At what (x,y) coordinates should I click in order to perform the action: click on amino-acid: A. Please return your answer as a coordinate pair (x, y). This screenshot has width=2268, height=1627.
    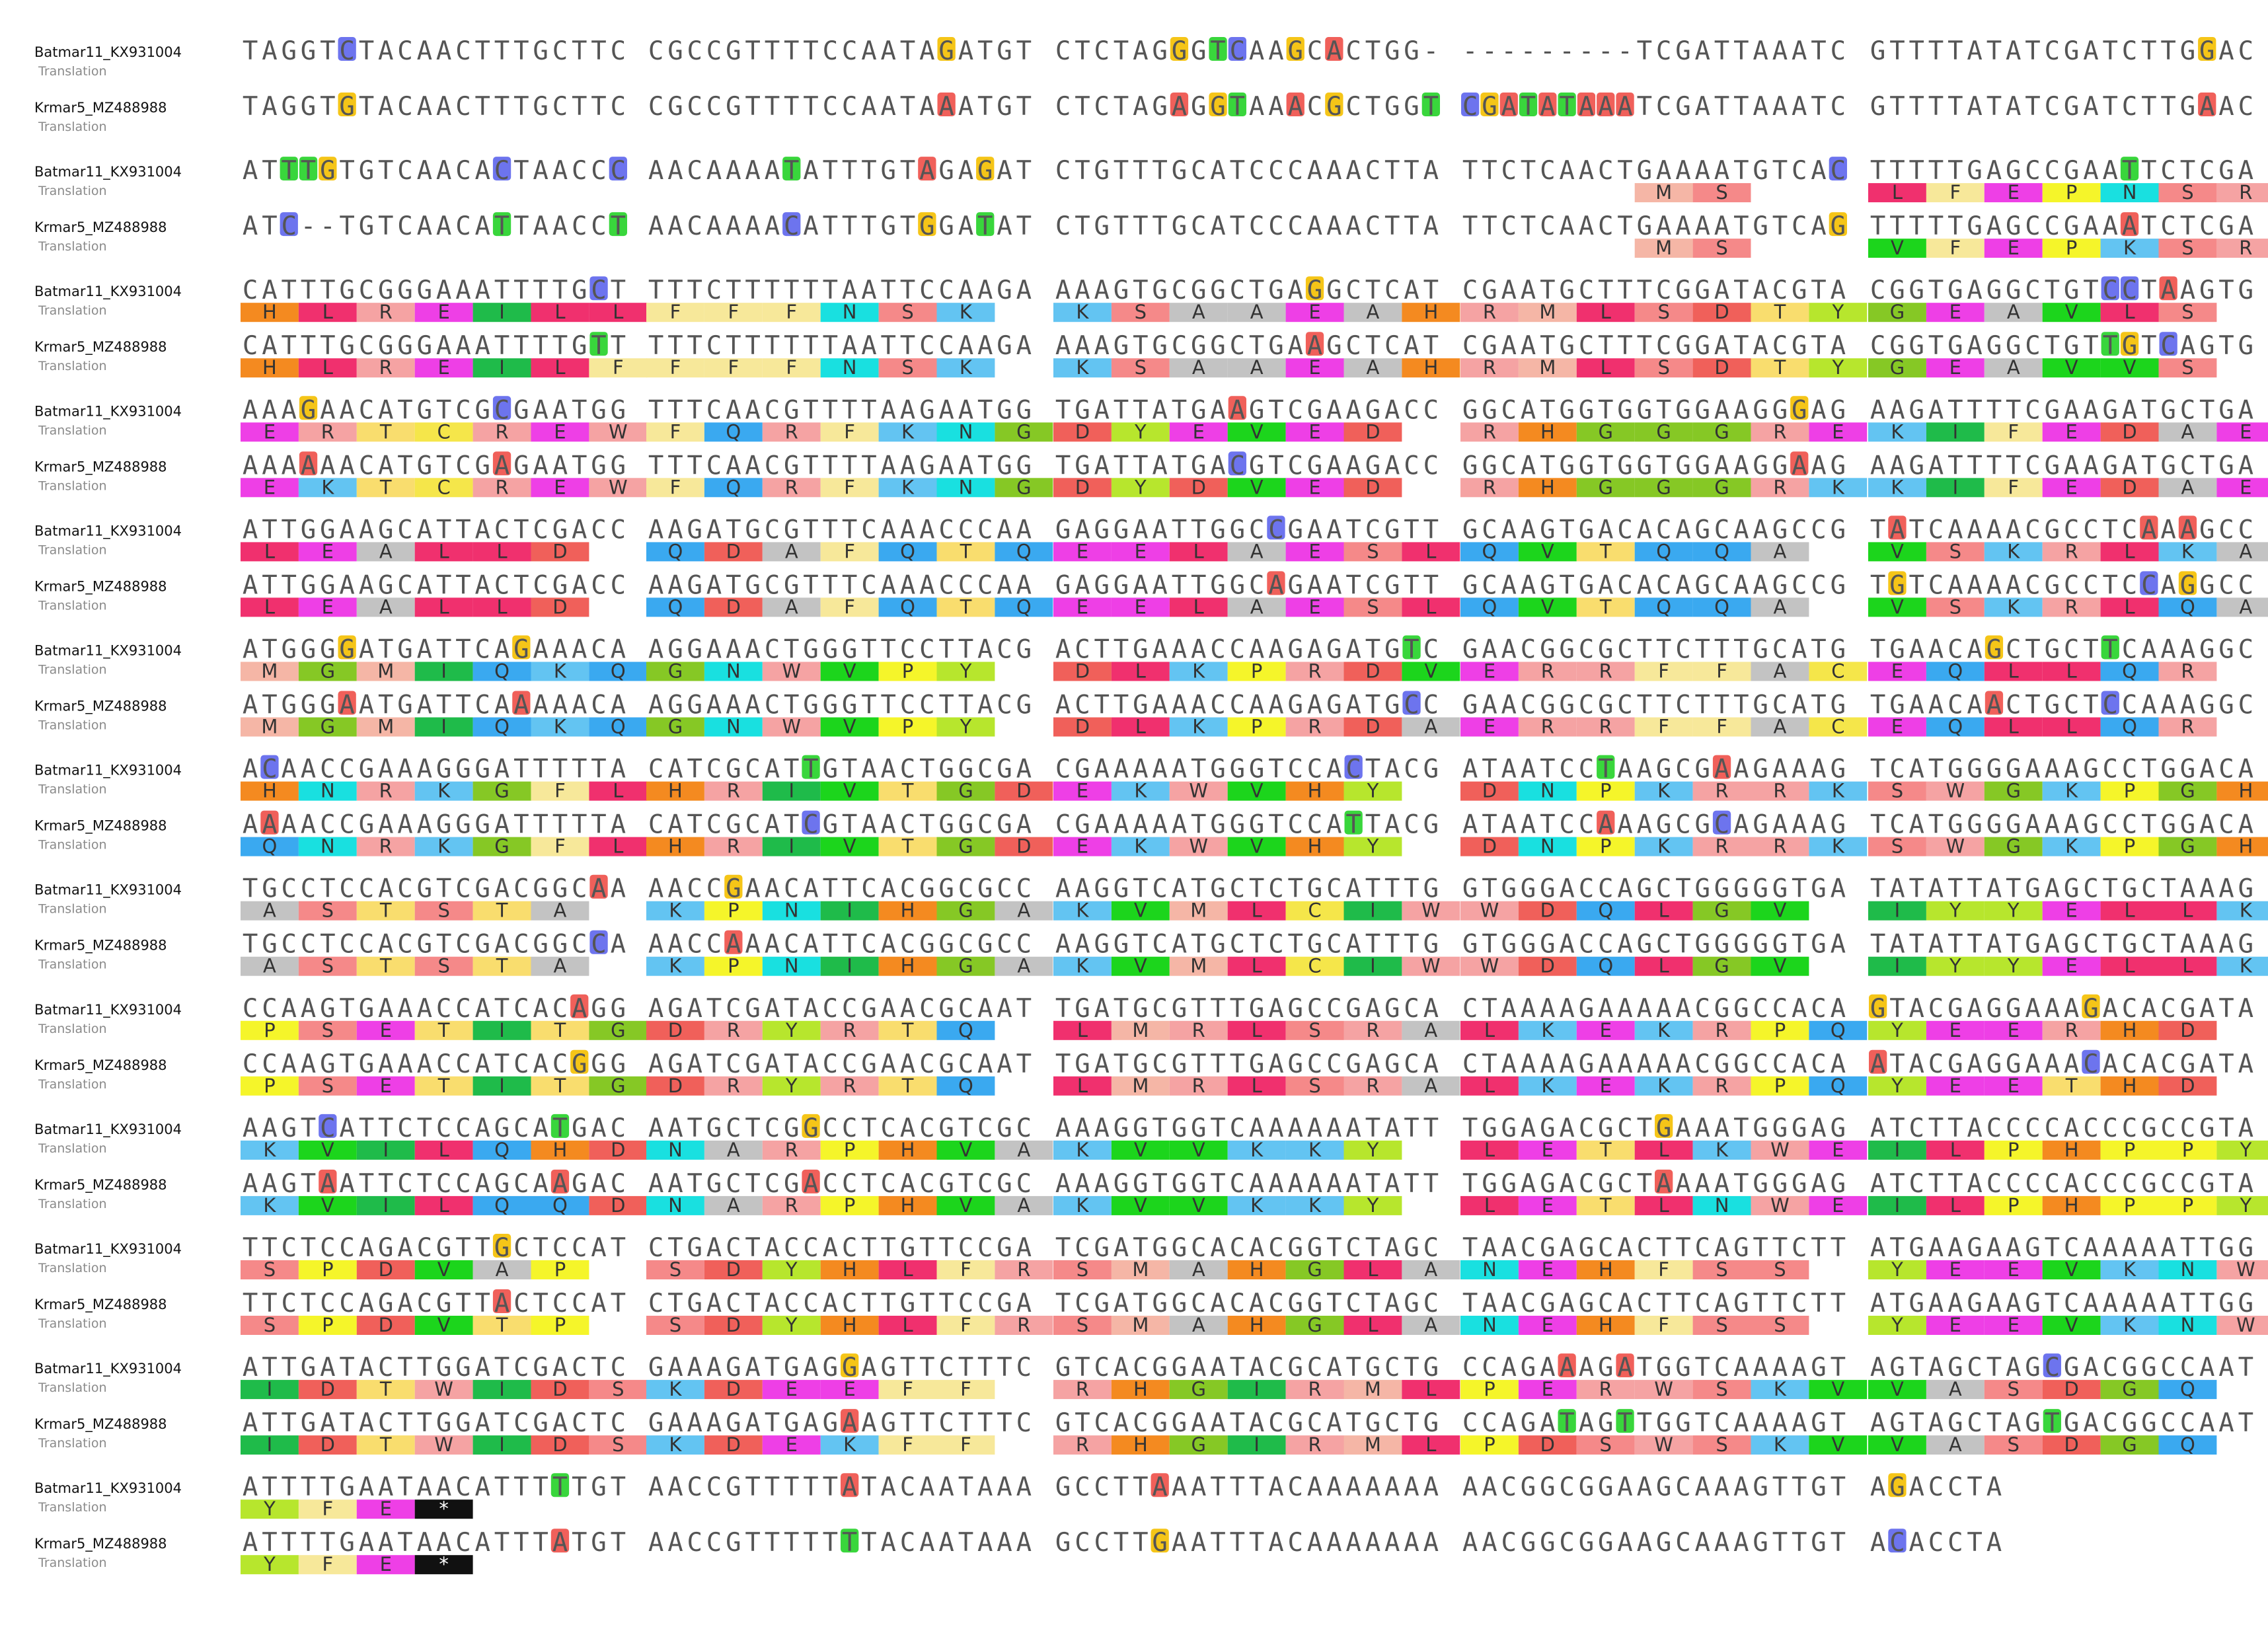
    Looking at the image, I should click on (791, 551).